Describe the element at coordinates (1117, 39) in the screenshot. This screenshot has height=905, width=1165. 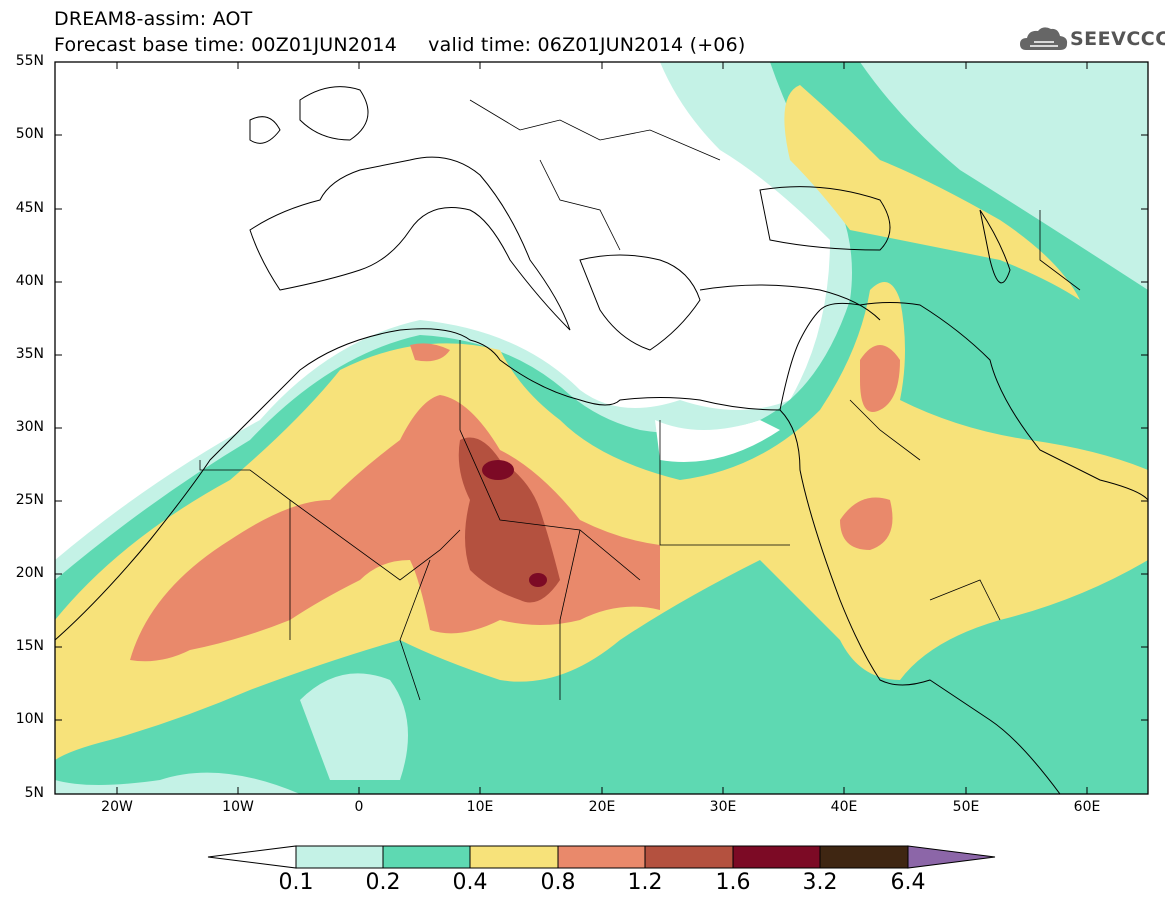
I see `logo-text: SEEVCCC` at that location.